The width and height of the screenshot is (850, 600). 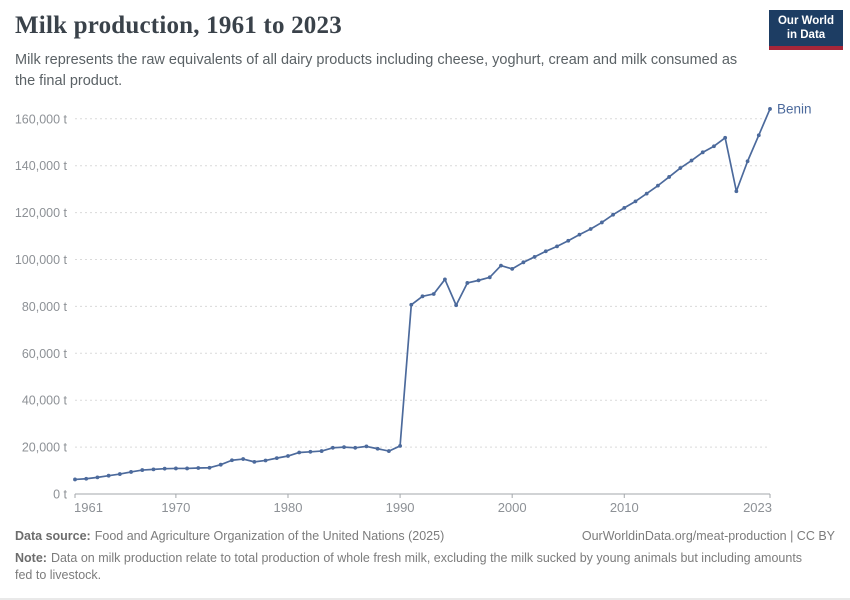 I want to click on y-axis-tick-label: 20,000 t, so click(x=45, y=448).